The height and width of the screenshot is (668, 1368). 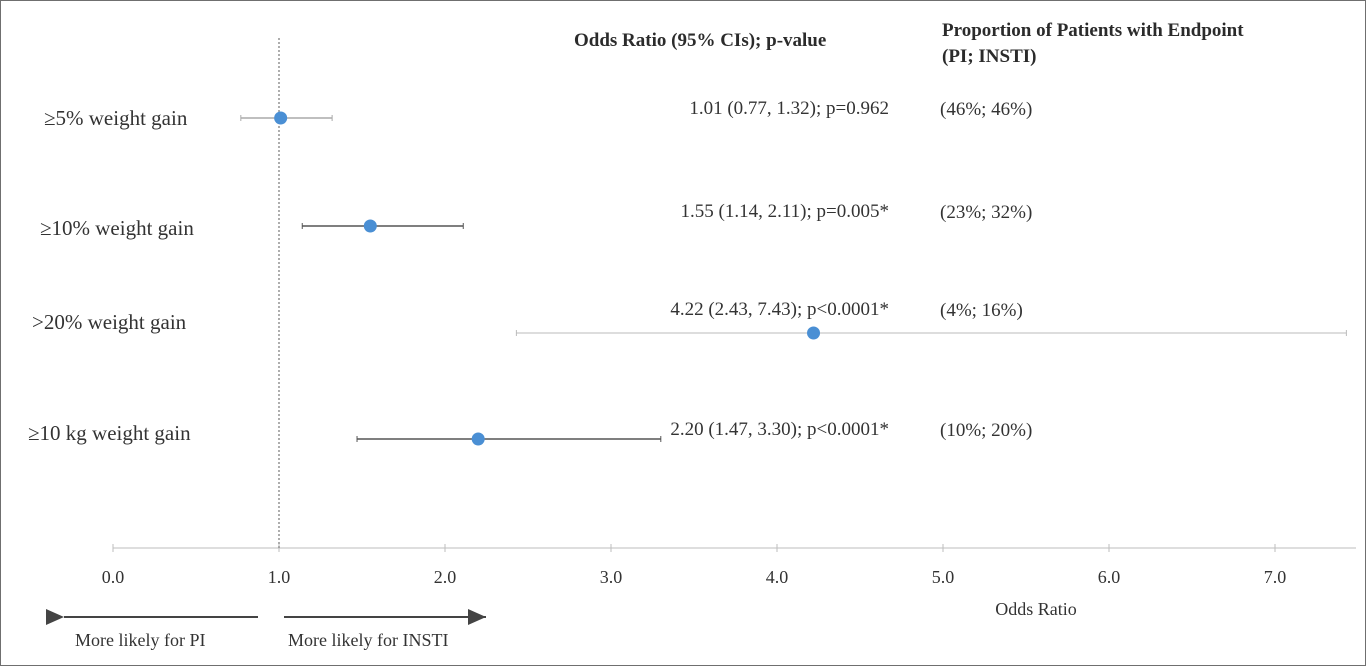 What do you see at coordinates (116, 118) in the screenshot?
I see `row-label: ≥5% weight gain` at bounding box center [116, 118].